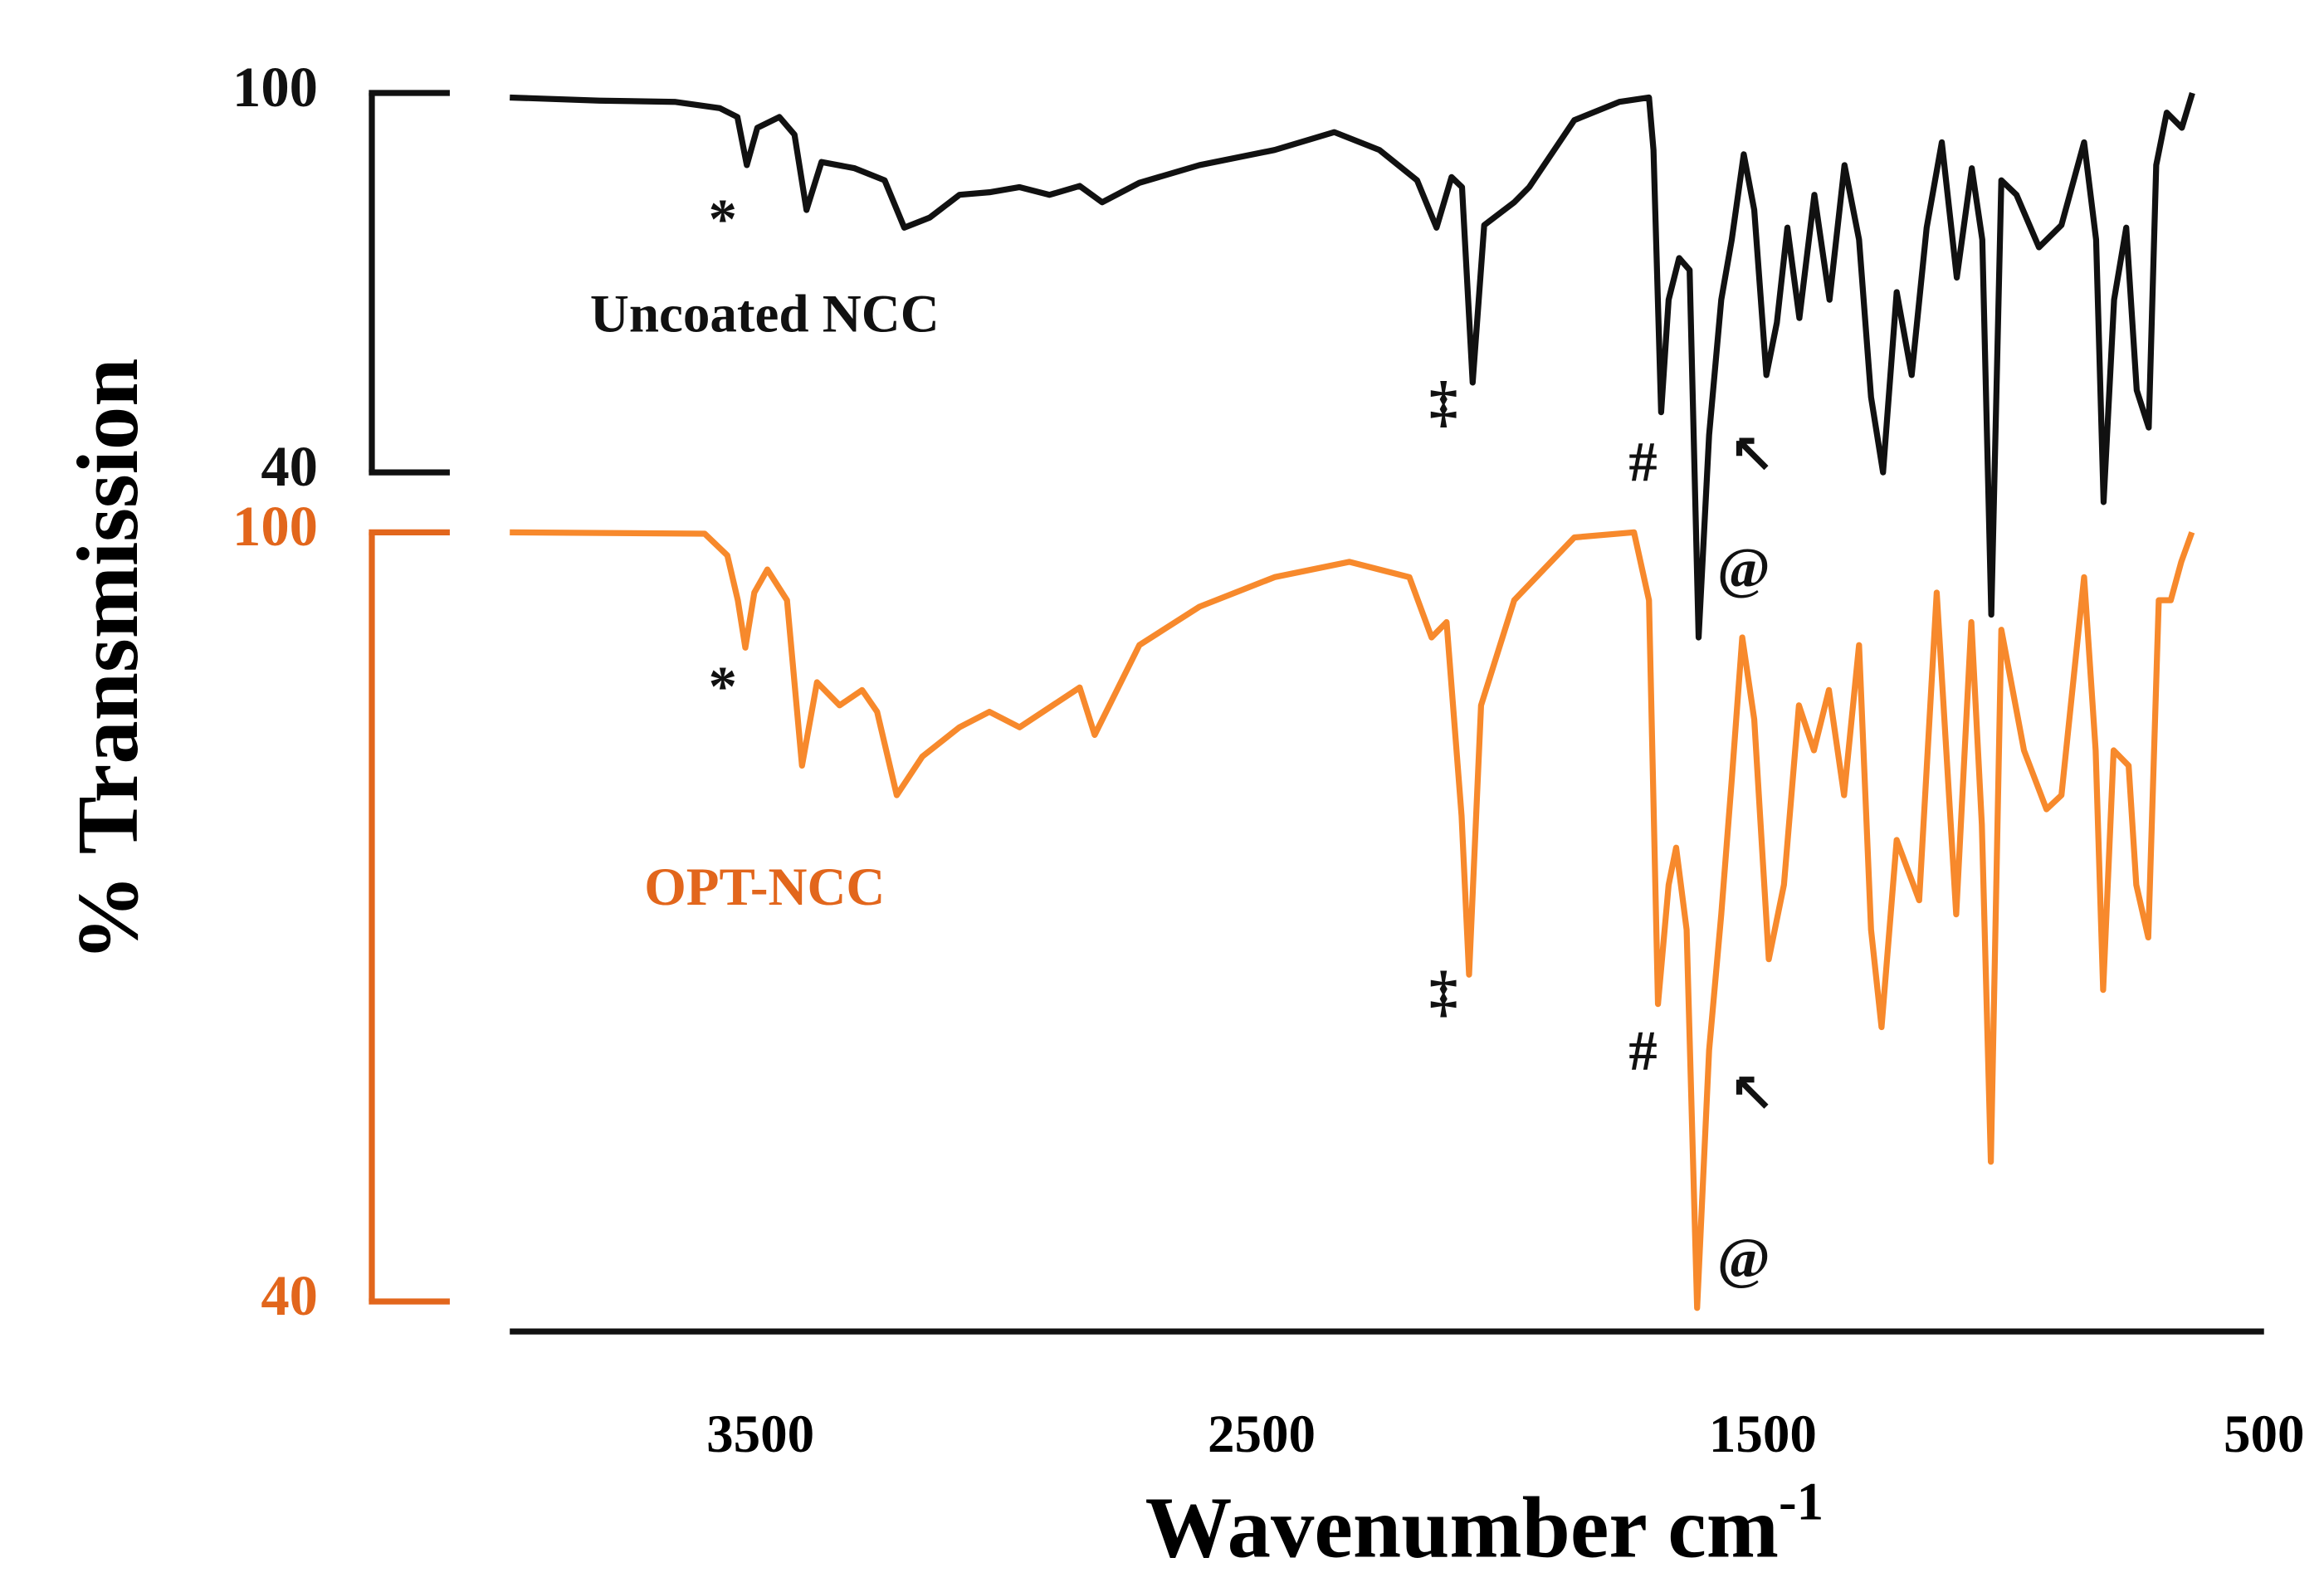  I want to click on x-axis-label: Wavenumber cm-1, so click(1485, 1523).